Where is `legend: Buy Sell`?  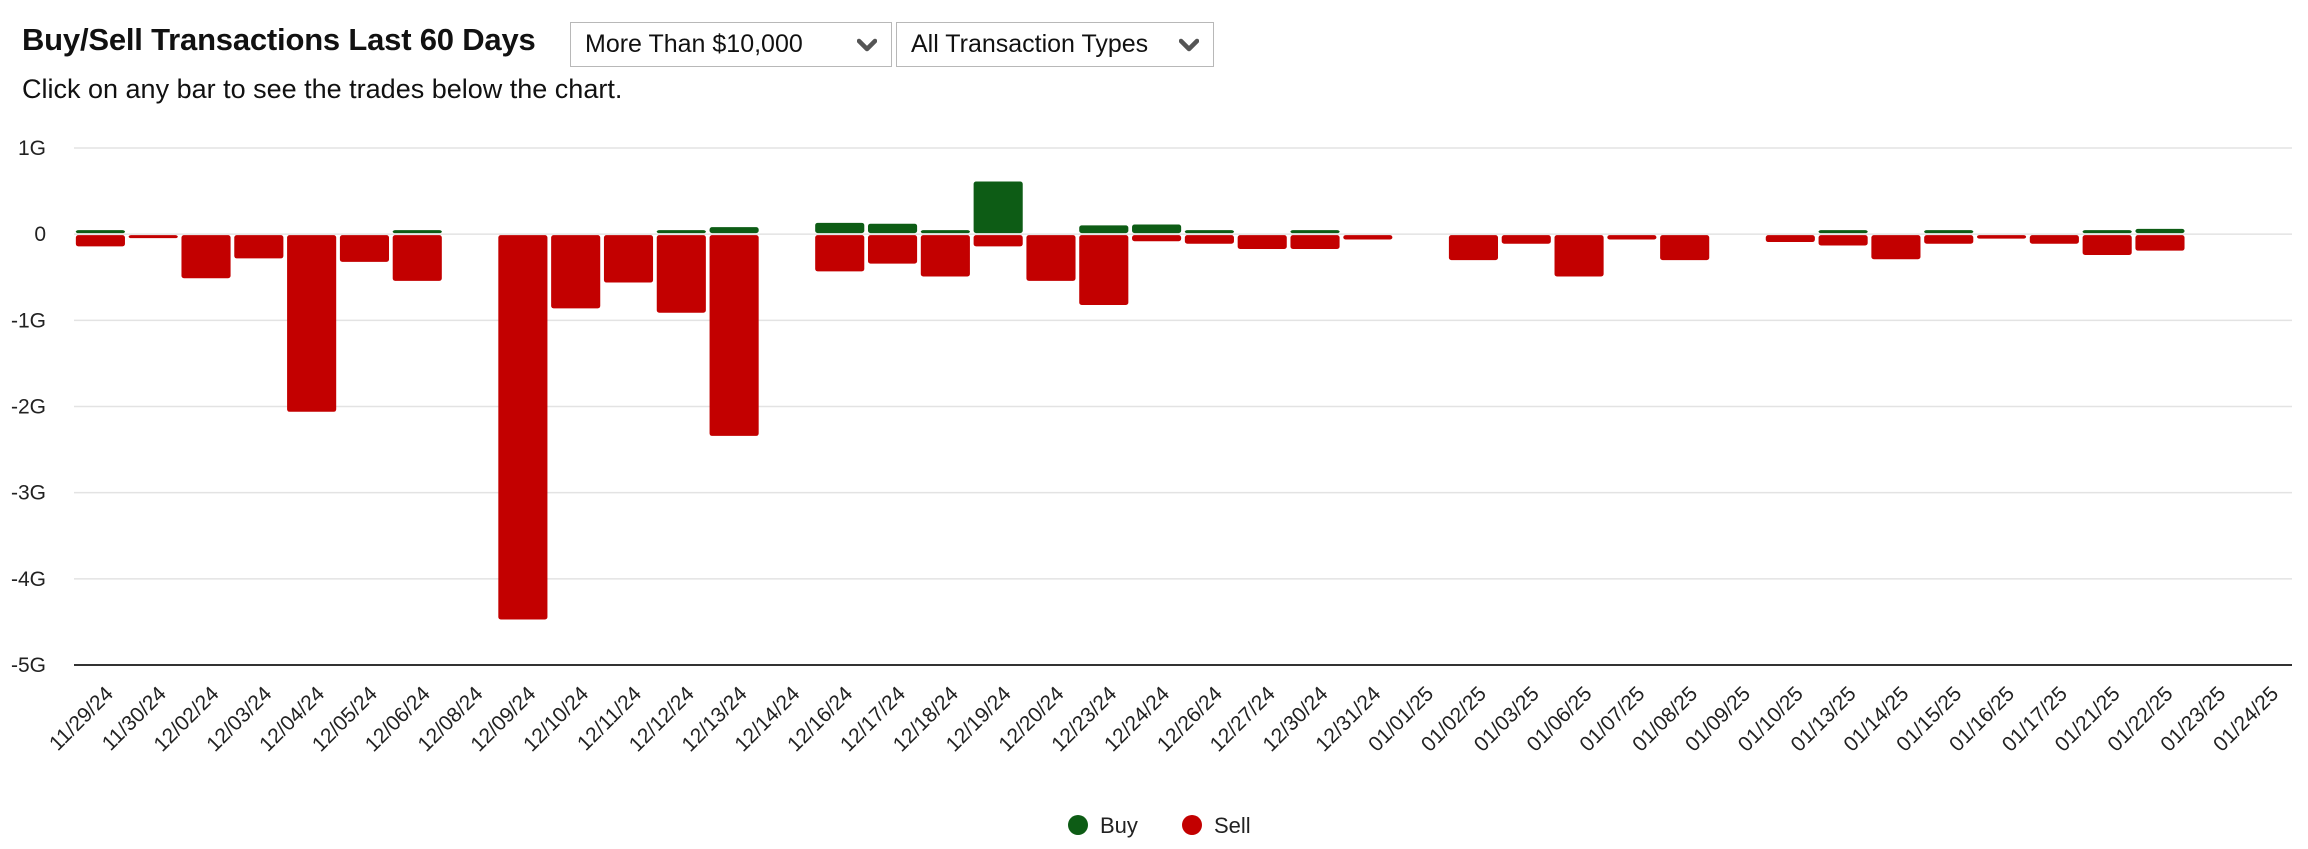
legend: Buy Sell is located at coordinates (1159, 825).